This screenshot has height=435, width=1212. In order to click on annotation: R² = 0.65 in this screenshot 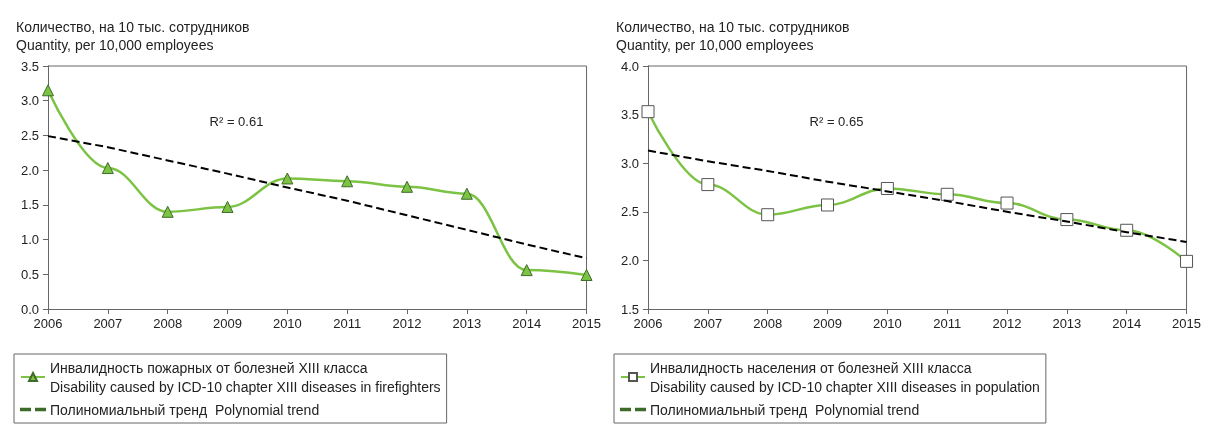, I will do `click(836, 121)`.